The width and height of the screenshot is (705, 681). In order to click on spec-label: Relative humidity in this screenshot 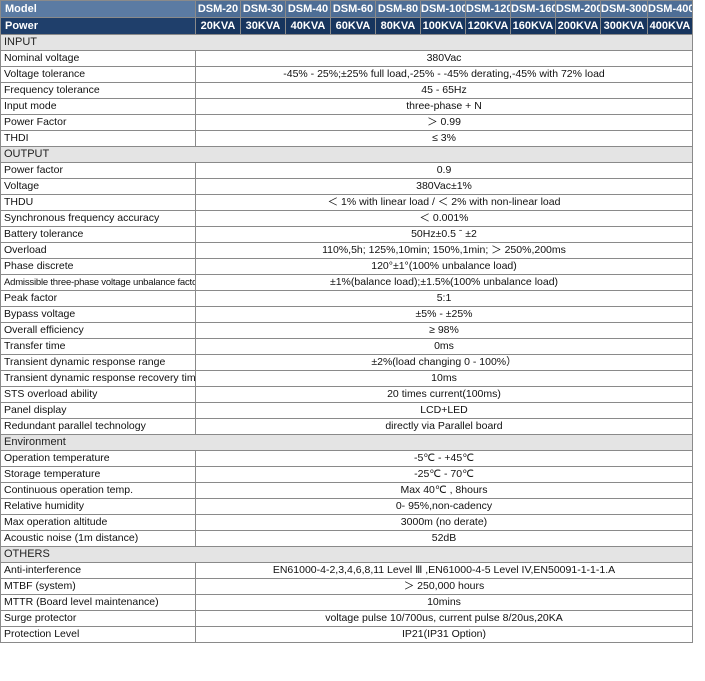, I will do `click(98, 506)`.